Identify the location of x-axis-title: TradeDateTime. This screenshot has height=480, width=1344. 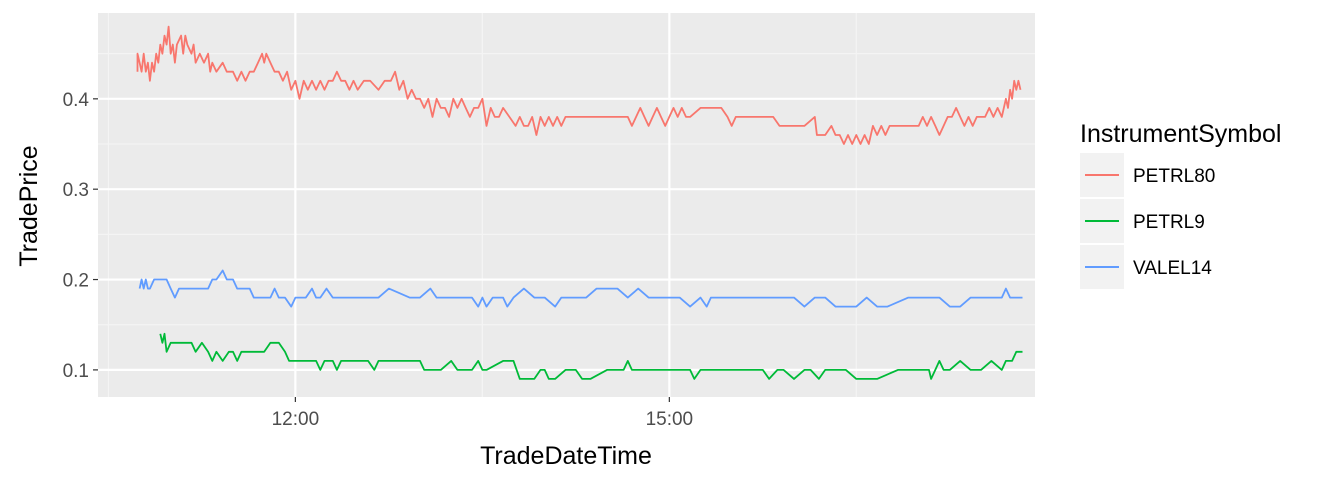
(566, 456).